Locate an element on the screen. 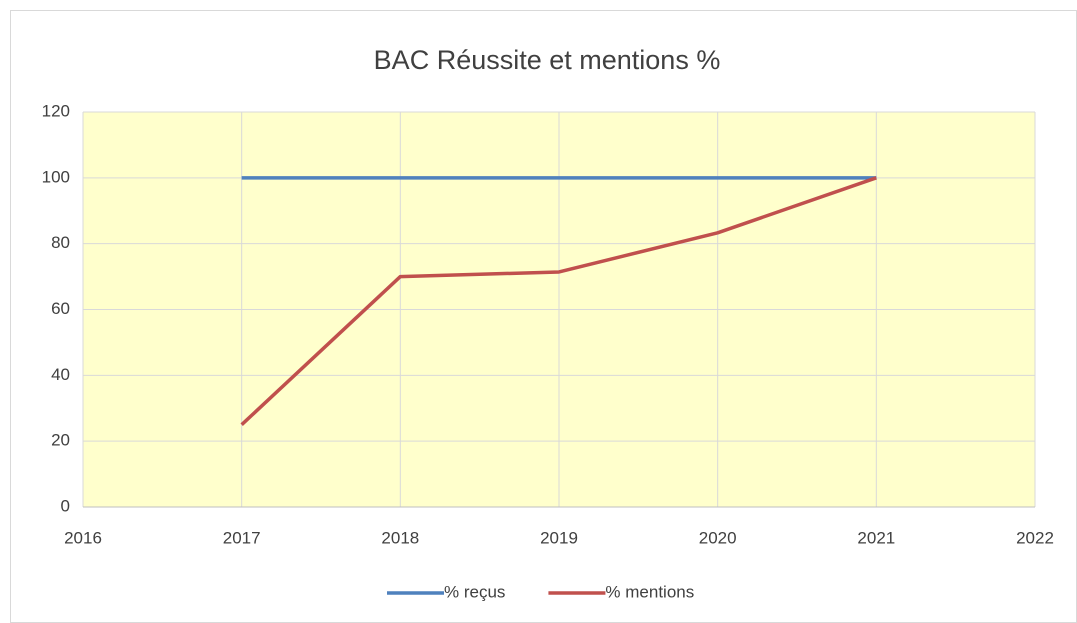 The height and width of the screenshot is (623, 1077). y-tick-label: 60 is located at coordinates (60, 308).